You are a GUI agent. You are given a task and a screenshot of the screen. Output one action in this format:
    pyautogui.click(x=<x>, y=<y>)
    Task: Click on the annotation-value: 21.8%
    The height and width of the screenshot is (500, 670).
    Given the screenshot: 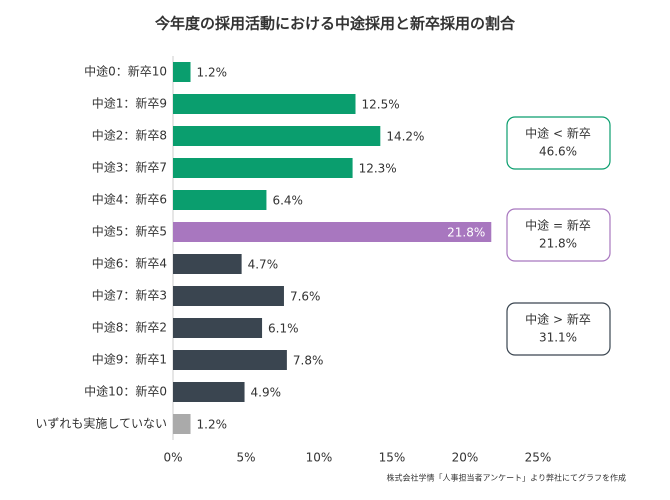 What is the action you would take?
    pyautogui.click(x=558, y=244)
    